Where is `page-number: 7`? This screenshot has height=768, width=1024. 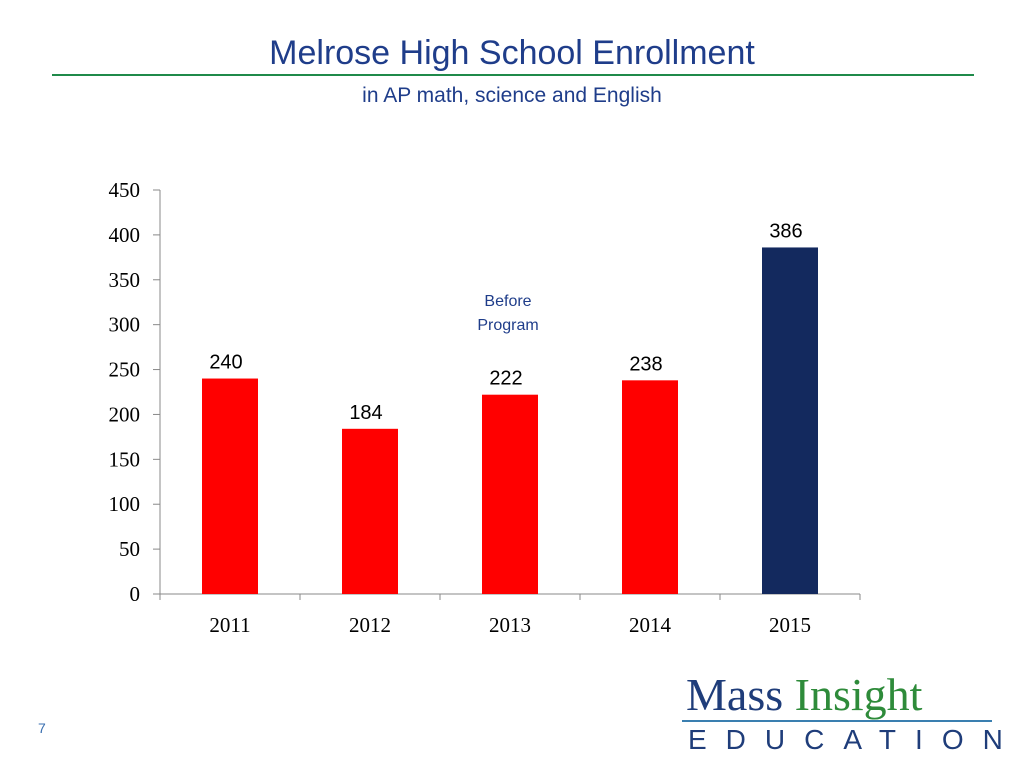
page-number: 7 is located at coordinates (42, 728).